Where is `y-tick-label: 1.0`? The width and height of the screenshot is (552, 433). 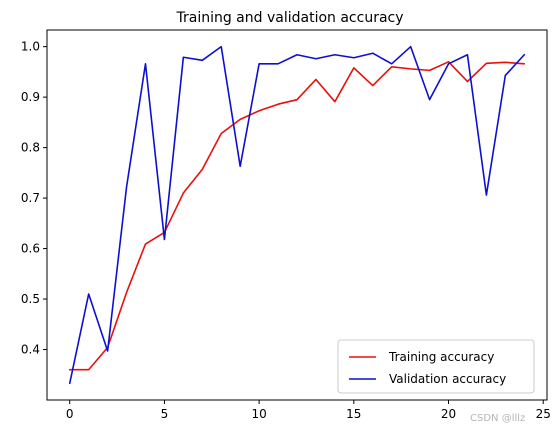
y-tick-label: 1.0 is located at coordinates (30, 47).